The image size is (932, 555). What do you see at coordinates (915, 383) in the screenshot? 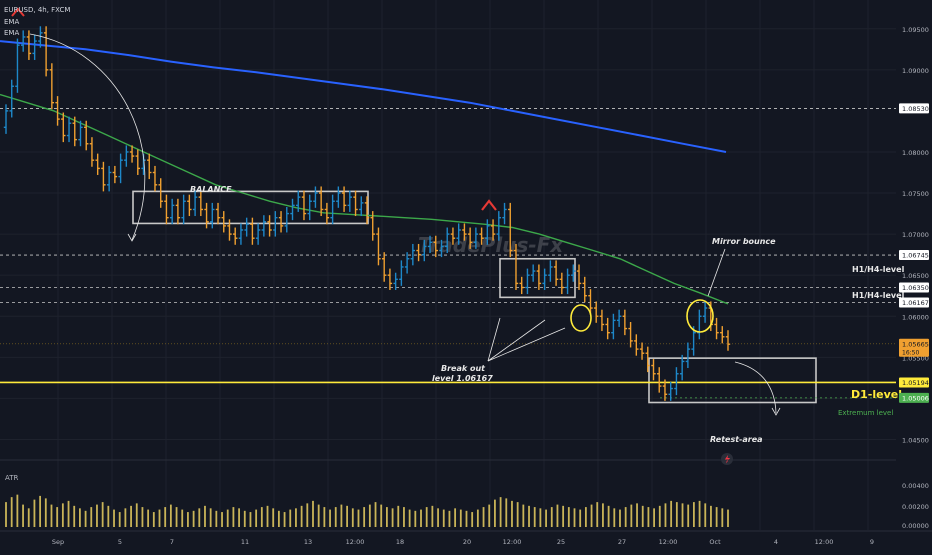
I see `price-tag-label: 1.05194` at bounding box center [915, 383].